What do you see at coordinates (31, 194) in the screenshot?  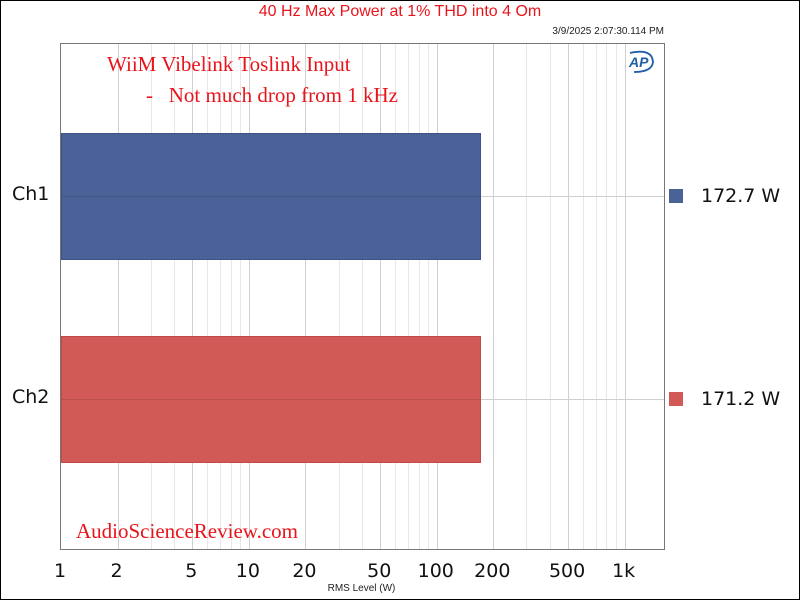 I see `ylabel-ch1: Ch1` at bounding box center [31, 194].